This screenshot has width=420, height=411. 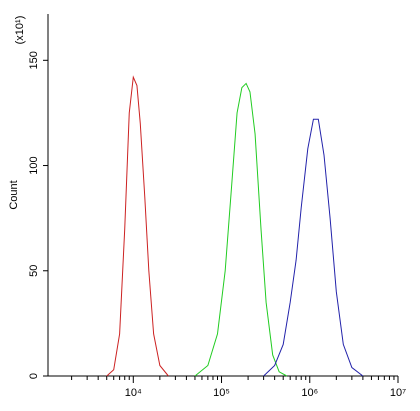 What do you see at coordinates (309, 393) in the screenshot?
I see `x-tick-label: 10⁶` at bounding box center [309, 393].